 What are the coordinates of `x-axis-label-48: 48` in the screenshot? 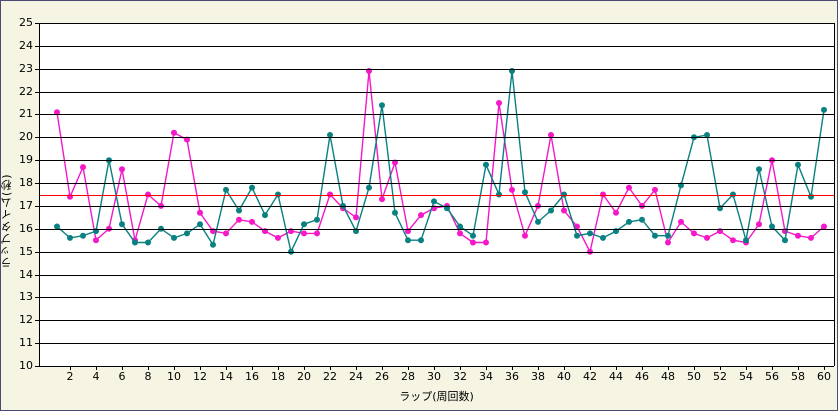 It's located at (668, 376).